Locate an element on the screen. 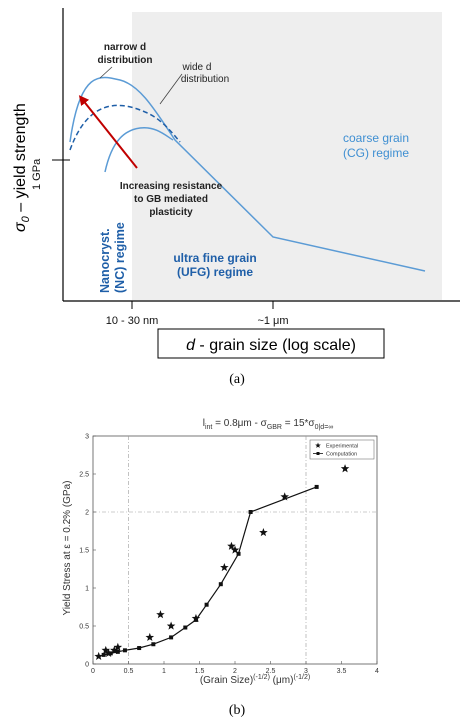 This screenshot has height=723, width=474. chart-b-title: lint = 0.8μm - σGBR = 15*σ0|d=∞ is located at coordinates (268, 424).